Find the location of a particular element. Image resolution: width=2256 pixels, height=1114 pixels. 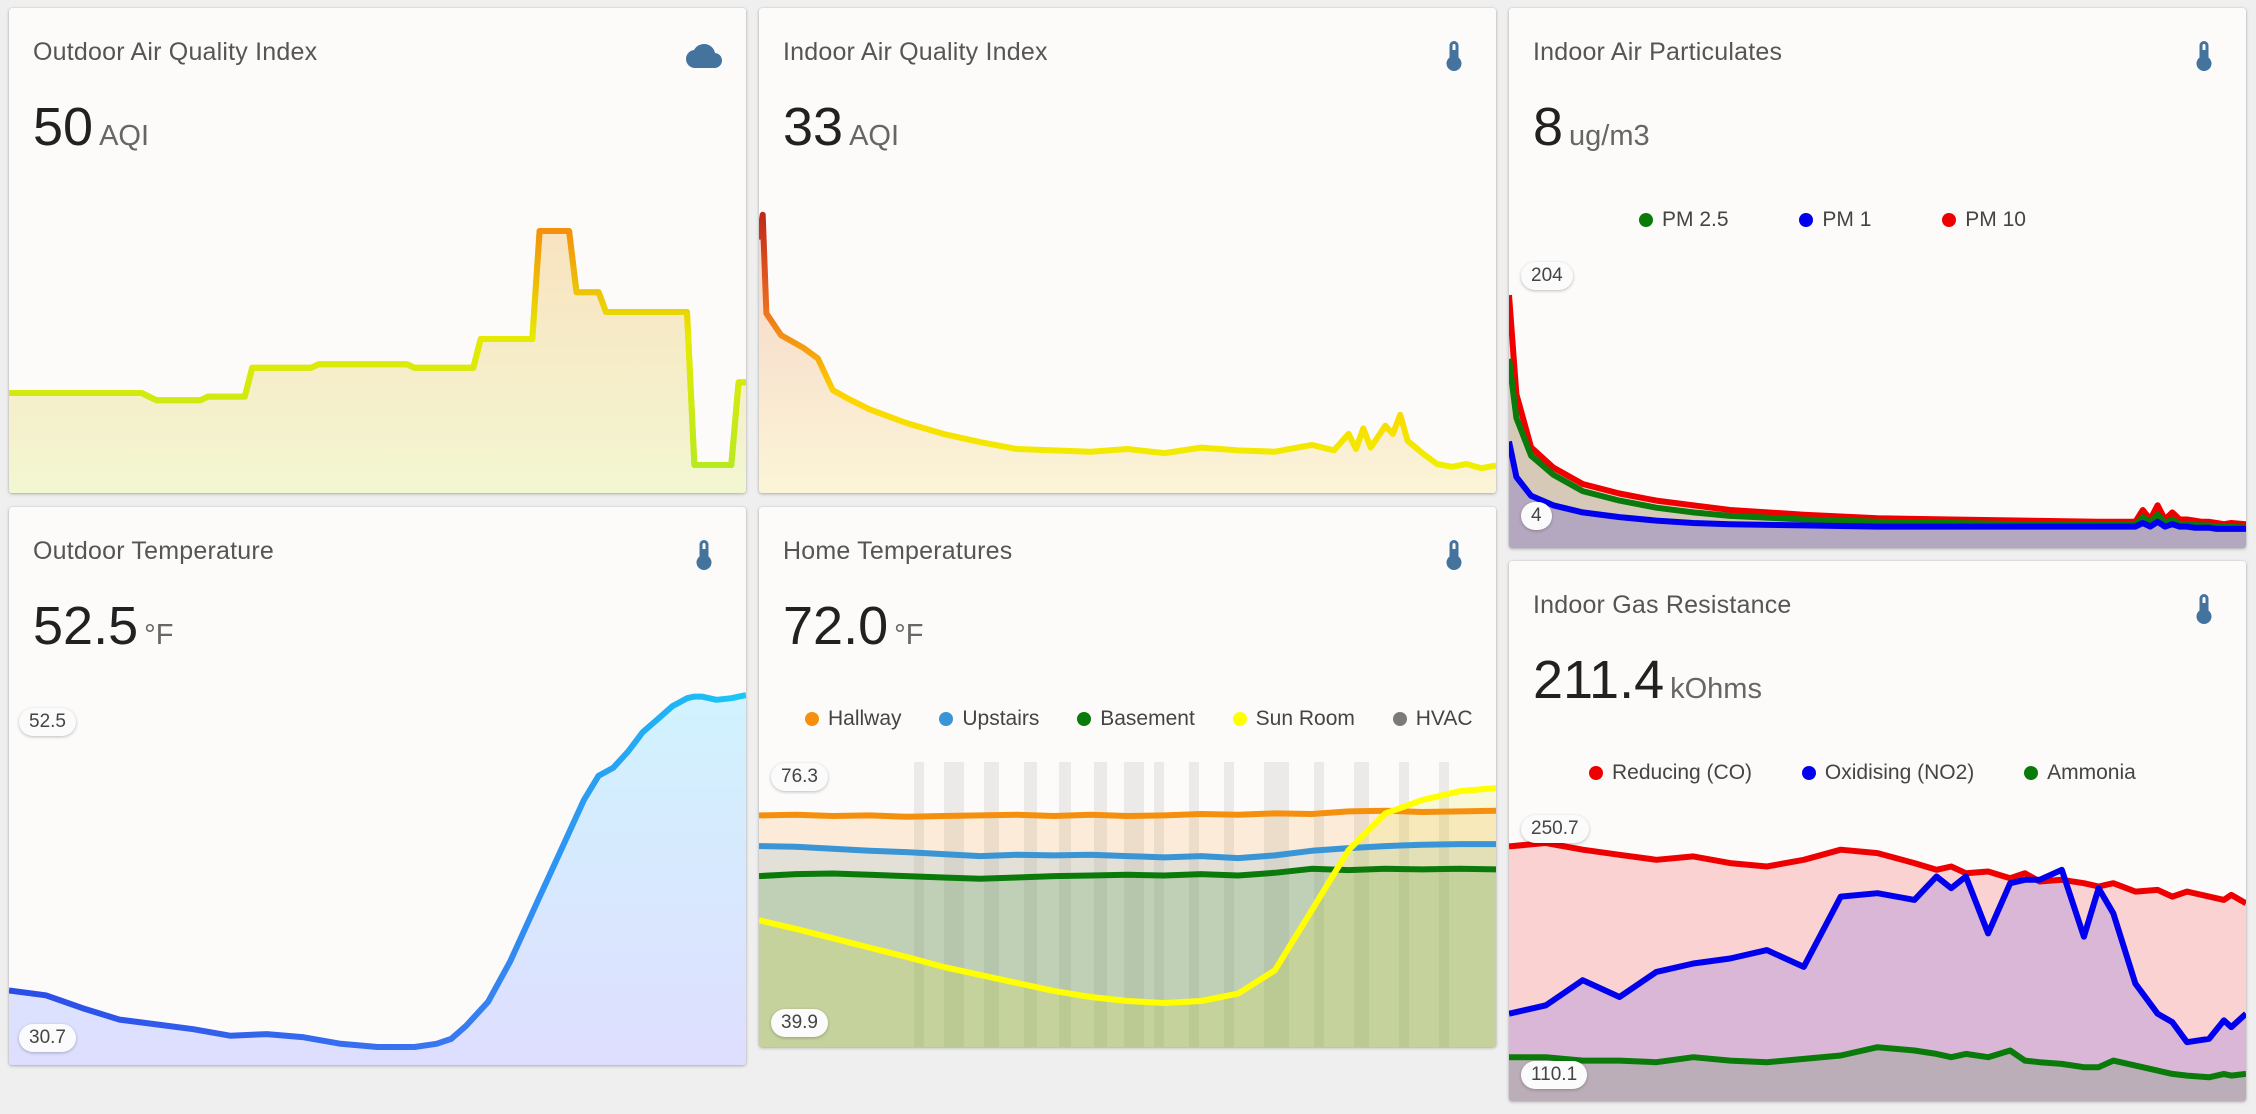

legend-item-hvac: HVAC is located at coordinates (1432, 719).